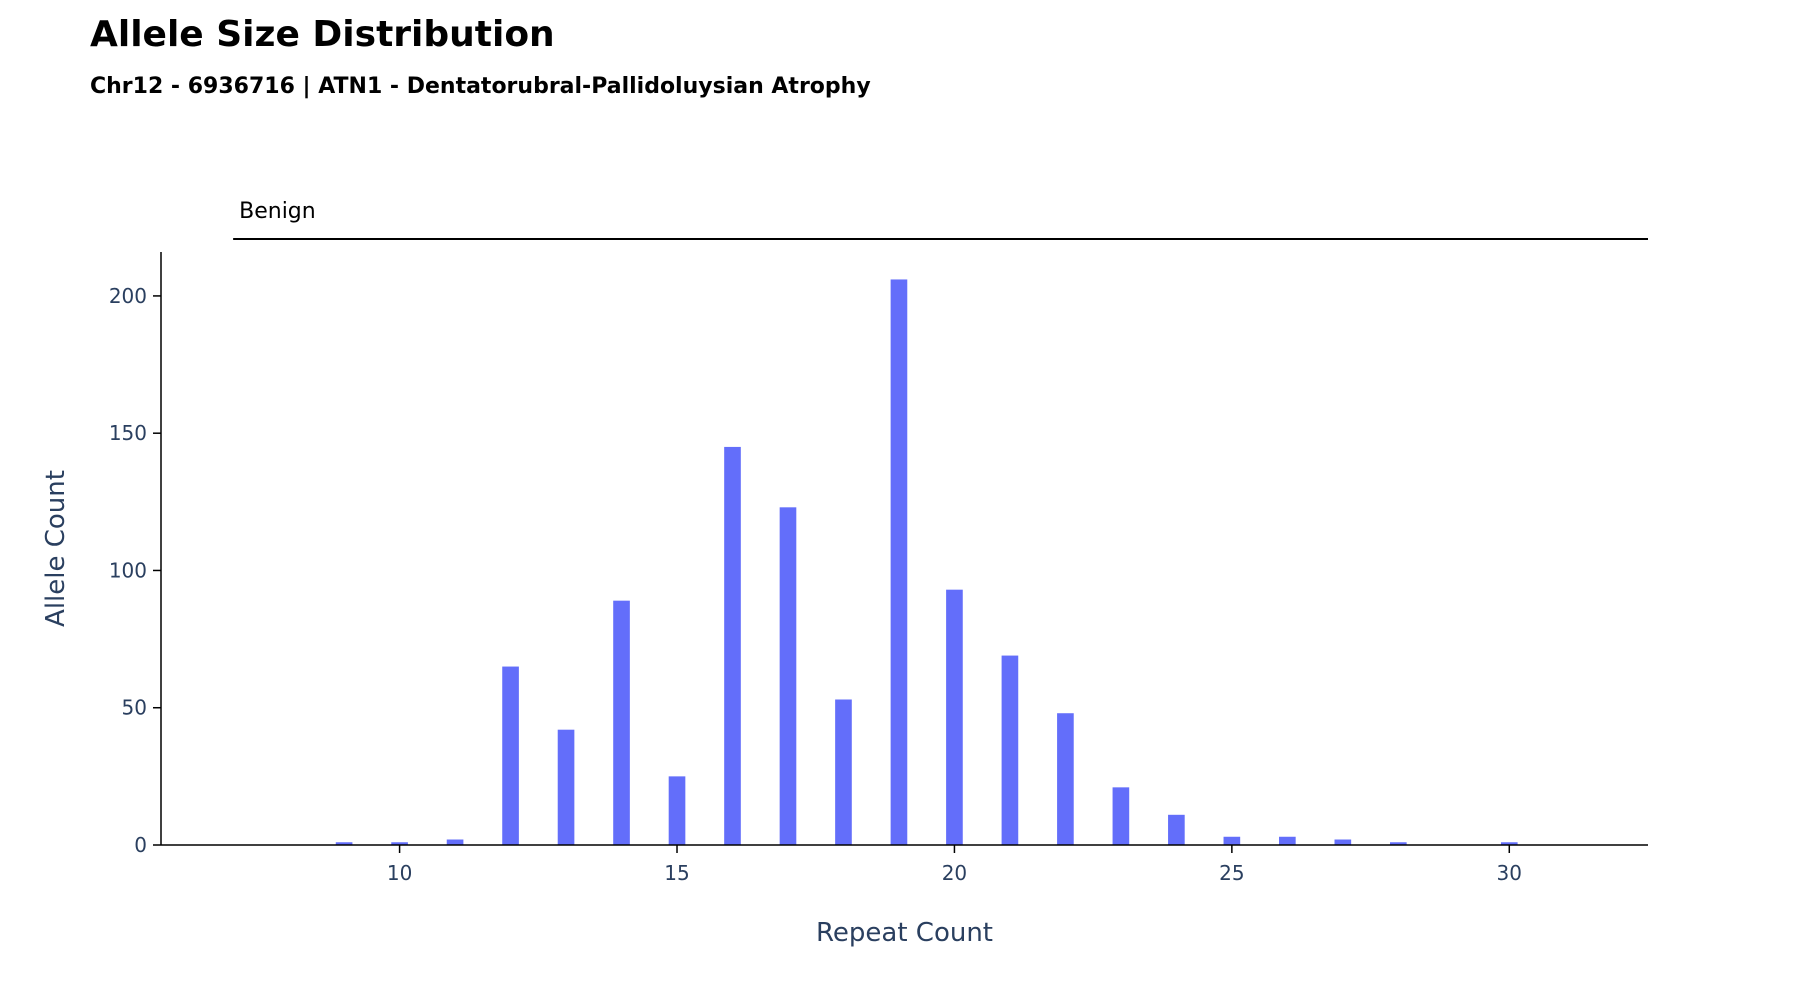 The image size is (1800, 1000). I want to click on chart-title: Allele Size Distribution, so click(322, 34).